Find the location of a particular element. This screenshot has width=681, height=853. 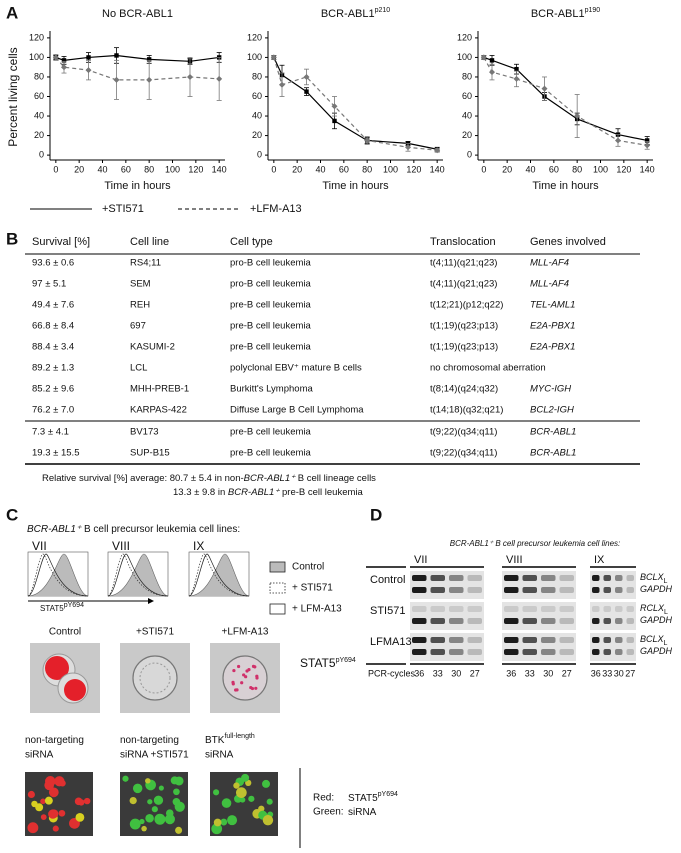

pcr-cycle: 33 is located at coordinates (438, 673).